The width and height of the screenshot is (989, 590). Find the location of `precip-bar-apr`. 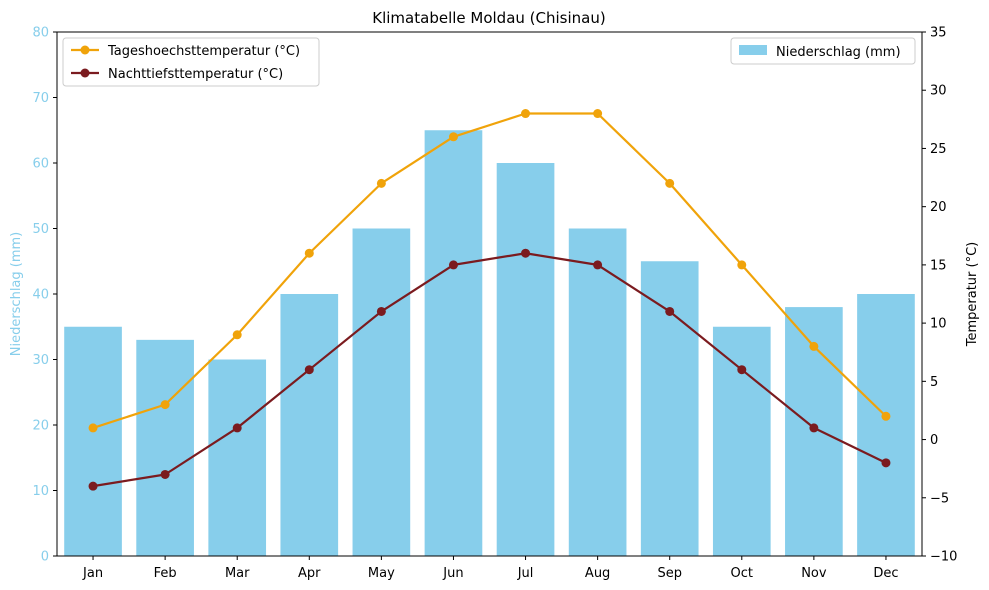

precip-bar-apr is located at coordinates (309, 425).